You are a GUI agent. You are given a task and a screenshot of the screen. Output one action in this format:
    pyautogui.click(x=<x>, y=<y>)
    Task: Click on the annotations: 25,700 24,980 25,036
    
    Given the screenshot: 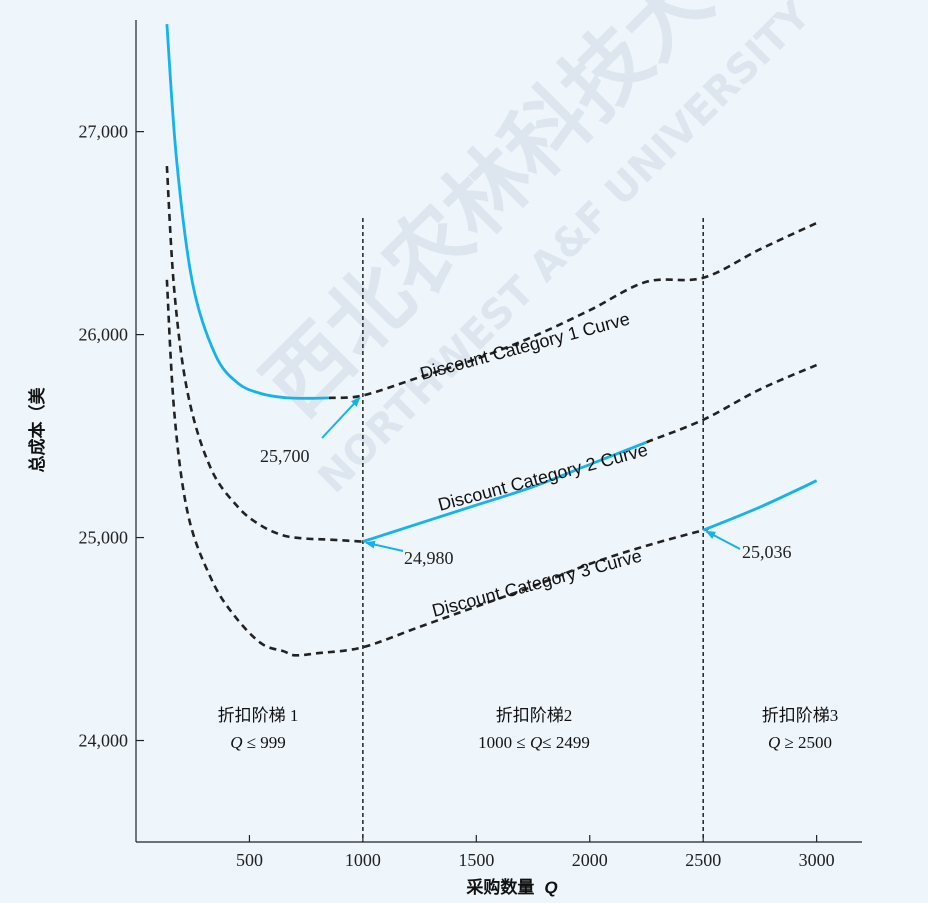 What is the action you would take?
    pyautogui.click(x=526, y=482)
    